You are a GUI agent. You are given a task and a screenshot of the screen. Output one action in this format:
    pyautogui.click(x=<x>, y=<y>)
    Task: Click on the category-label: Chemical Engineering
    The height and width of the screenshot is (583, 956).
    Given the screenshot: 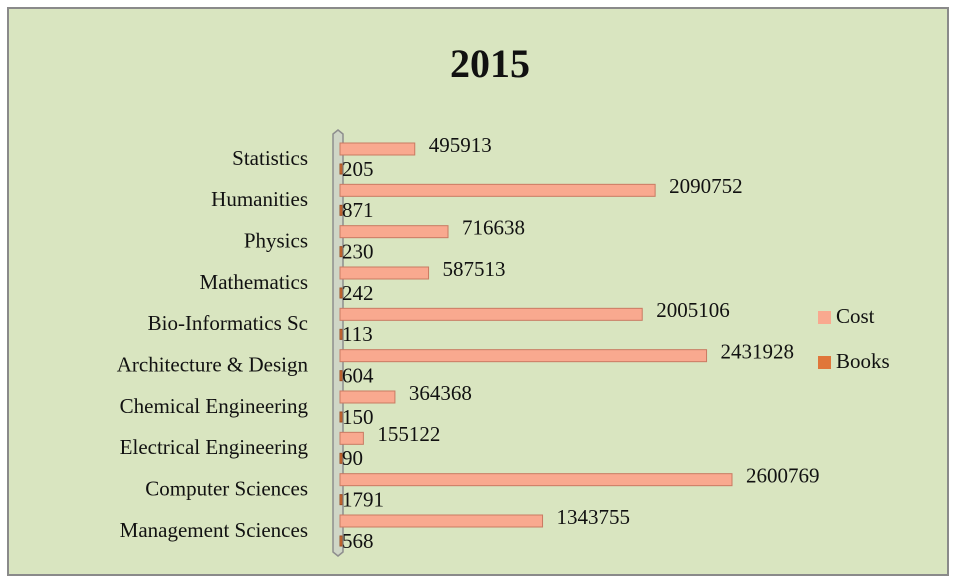 What is the action you would take?
    pyautogui.click(x=214, y=406)
    